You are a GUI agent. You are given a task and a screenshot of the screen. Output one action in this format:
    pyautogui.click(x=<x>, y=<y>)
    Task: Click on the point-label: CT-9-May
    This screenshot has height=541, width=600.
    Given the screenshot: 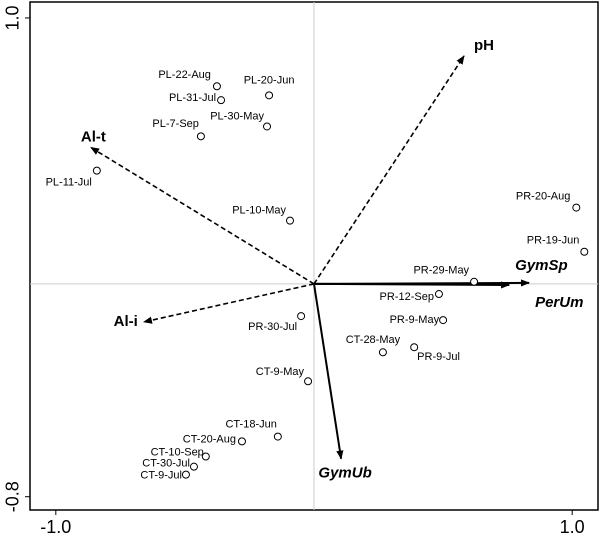 What is the action you would take?
    pyautogui.click(x=280, y=372)
    